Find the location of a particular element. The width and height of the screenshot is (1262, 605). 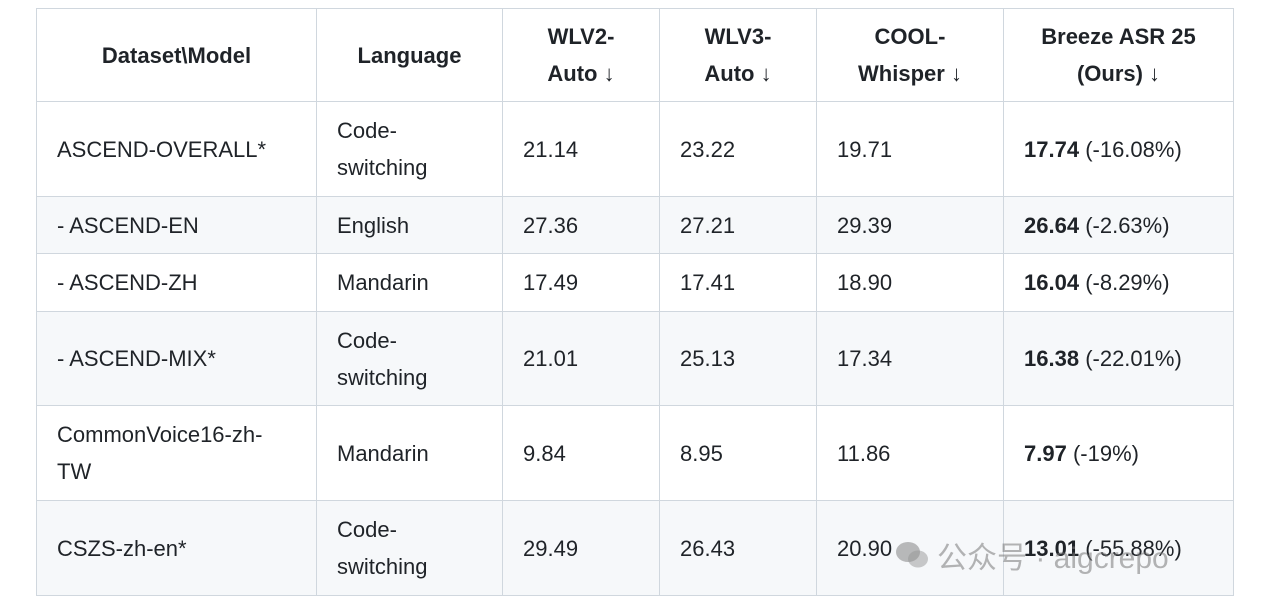

cell: 27.36 is located at coordinates (581, 225).